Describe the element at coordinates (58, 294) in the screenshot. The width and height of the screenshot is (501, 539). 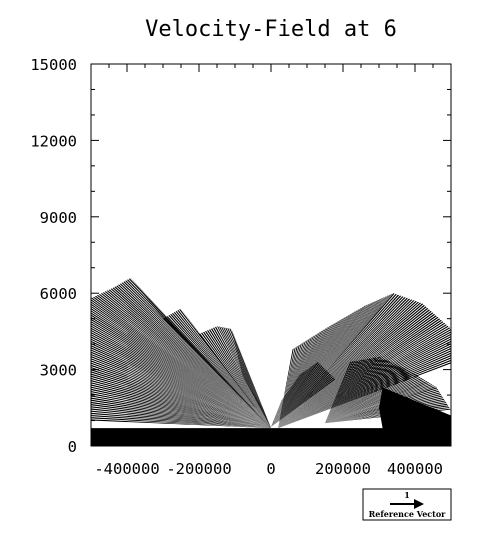
I see `y-tick-label: 6000` at that location.